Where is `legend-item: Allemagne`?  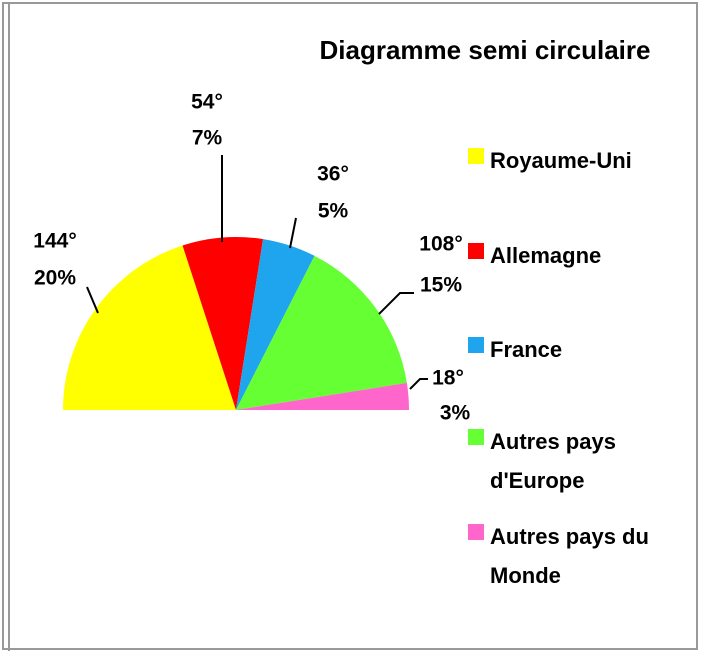 legend-item: Allemagne is located at coordinates (568, 255).